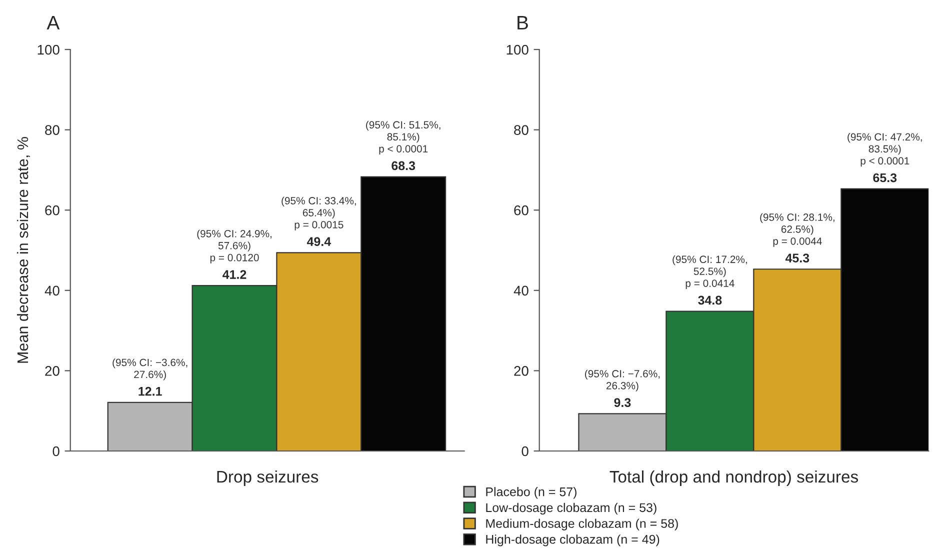 The width and height of the screenshot is (938, 550). I want to click on legend-label: Medium-dosage clobazam (n = 58), so click(582, 524).